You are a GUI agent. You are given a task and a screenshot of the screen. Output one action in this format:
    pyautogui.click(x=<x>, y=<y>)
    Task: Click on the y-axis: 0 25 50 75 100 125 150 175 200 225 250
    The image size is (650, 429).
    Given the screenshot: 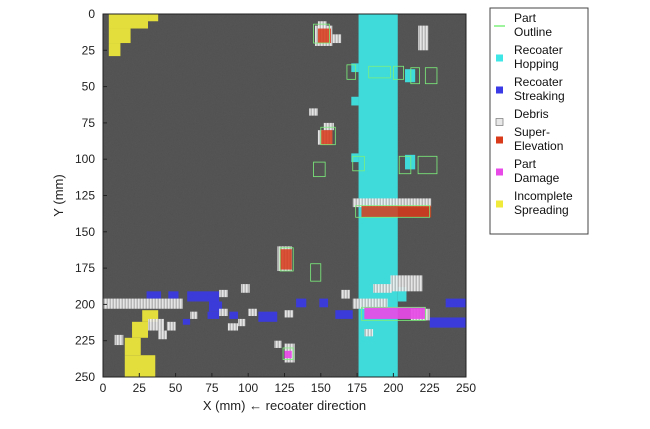 What is the action you would take?
    pyautogui.click(x=91, y=195)
    